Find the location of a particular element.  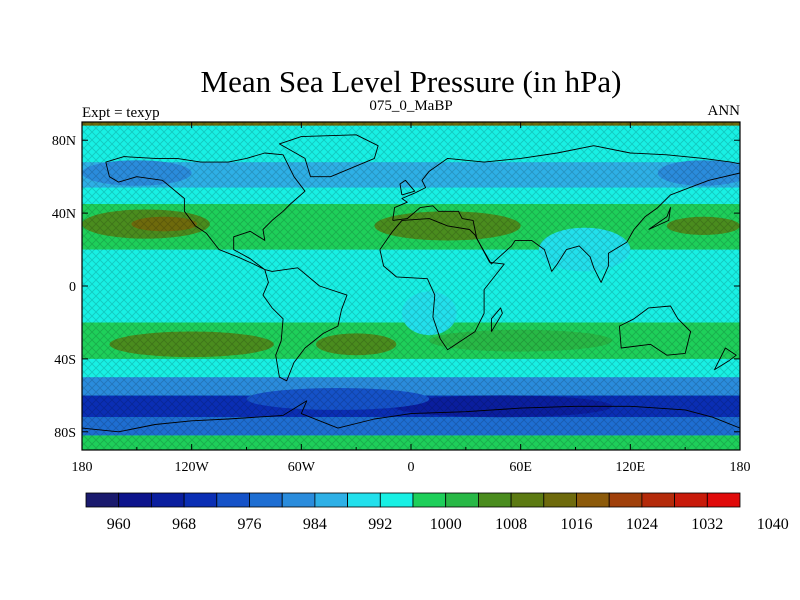

x-tick-label: 120W is located at coordinates (192, 467).